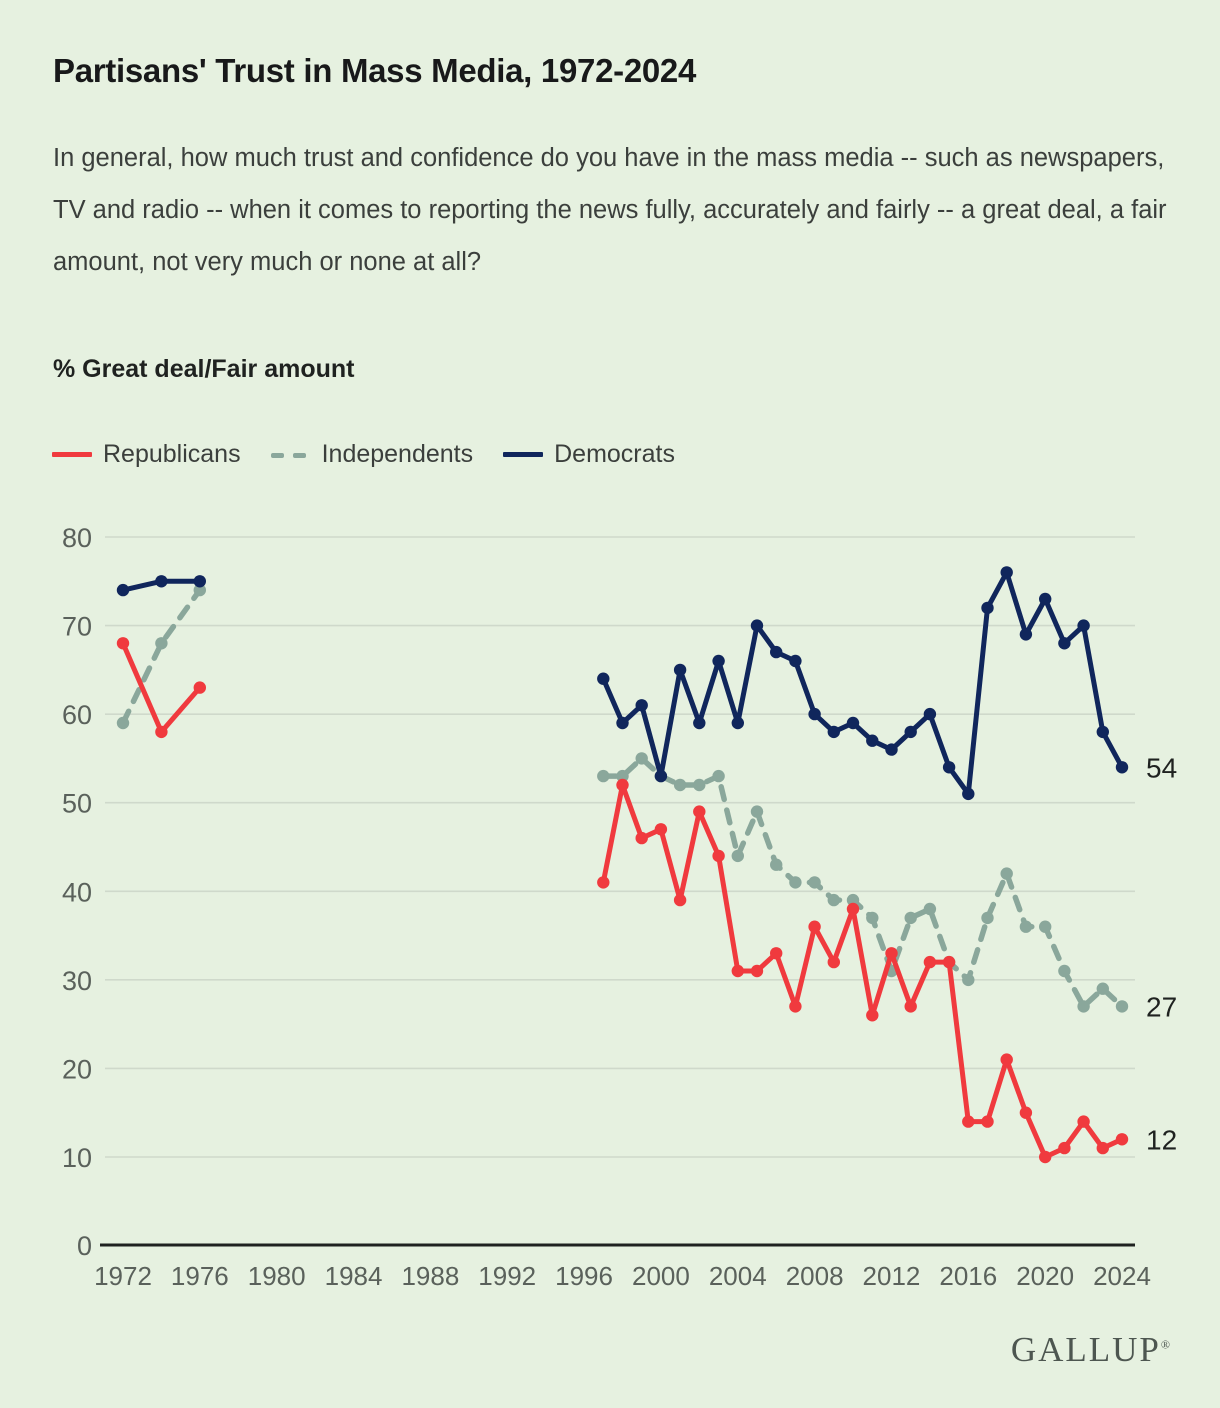 This screenshot has height=1408, width=1220. Describe the element at coordinates (161, 656) in the screenshot. I see `series-line-independents` at that location.